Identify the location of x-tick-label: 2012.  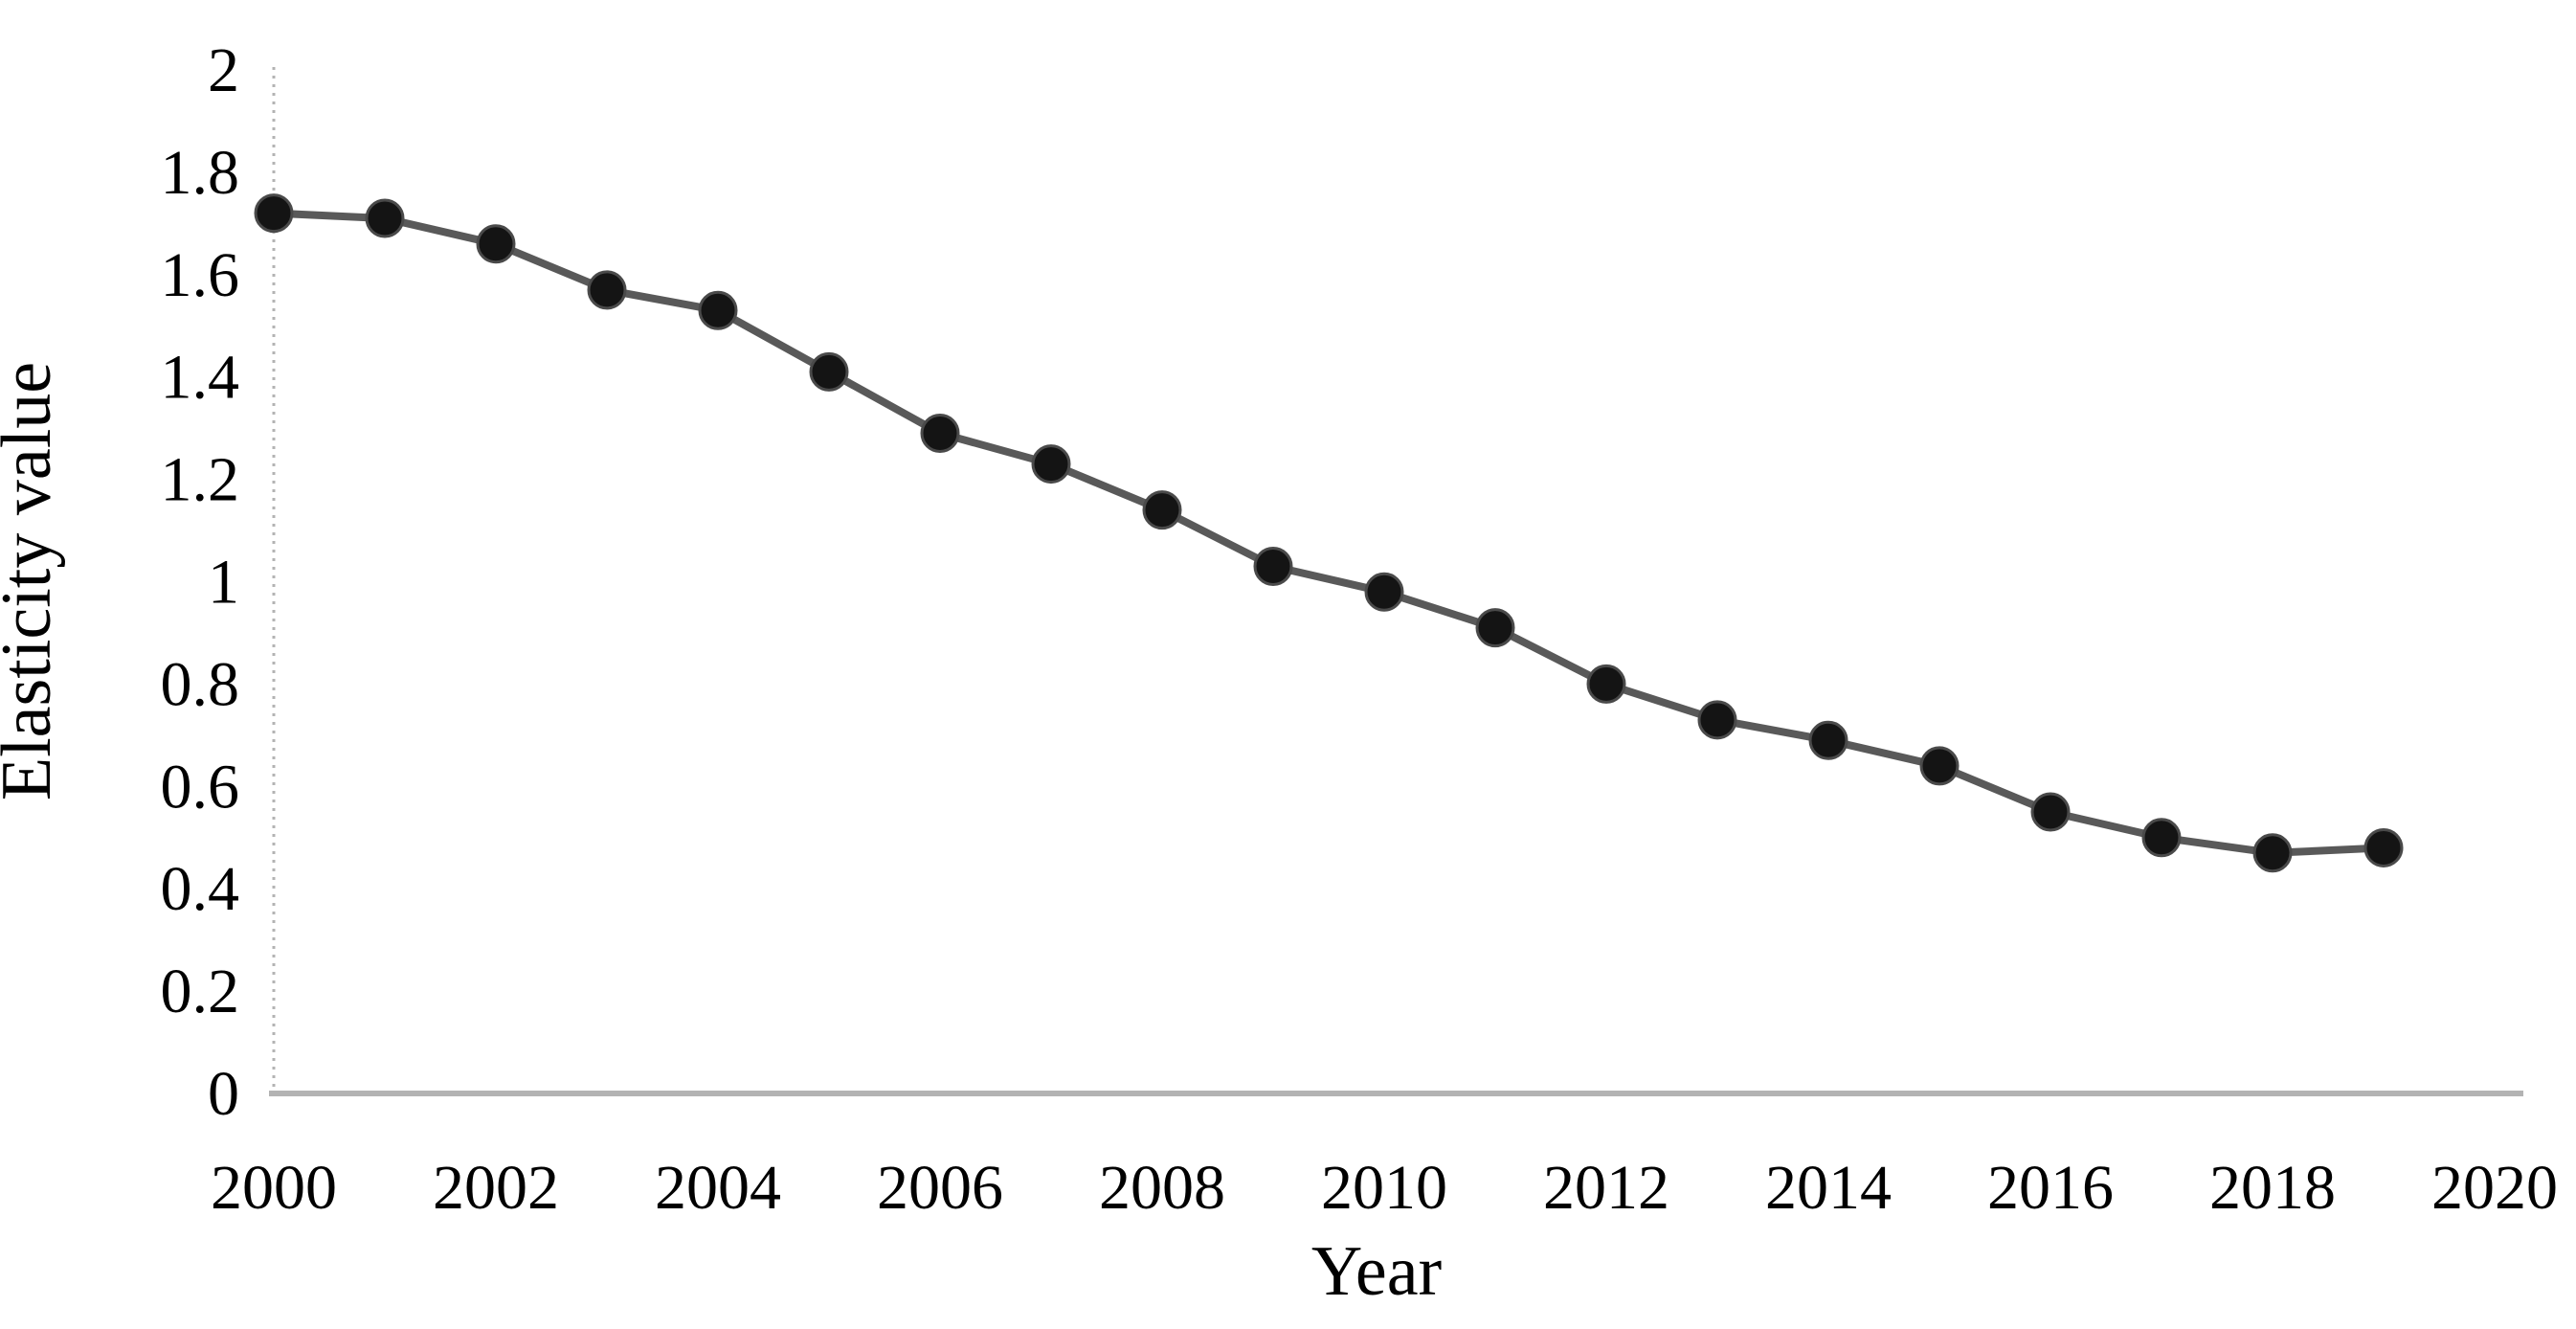
(1606, 1188).